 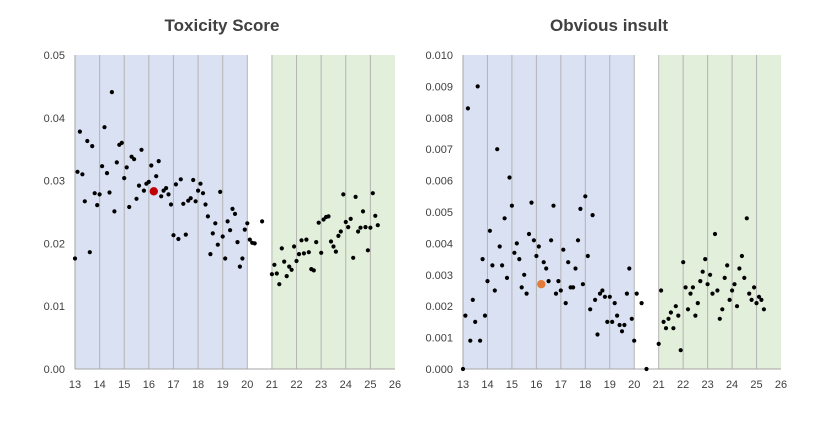 I want to click on y-tick-label: 0.009, so click(x=439, y=87).